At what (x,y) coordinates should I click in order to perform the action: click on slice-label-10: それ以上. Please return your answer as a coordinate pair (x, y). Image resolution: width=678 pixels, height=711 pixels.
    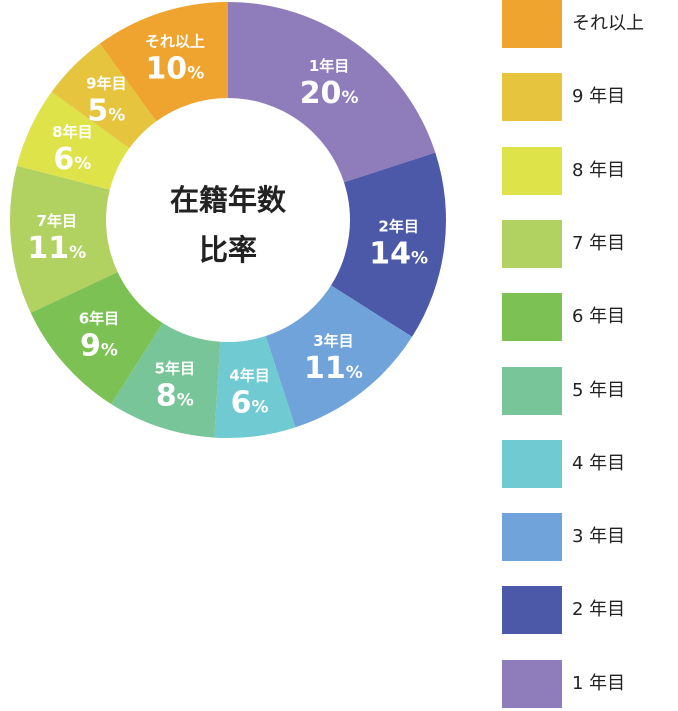
    Looking at the image, I should click on (175, 41).